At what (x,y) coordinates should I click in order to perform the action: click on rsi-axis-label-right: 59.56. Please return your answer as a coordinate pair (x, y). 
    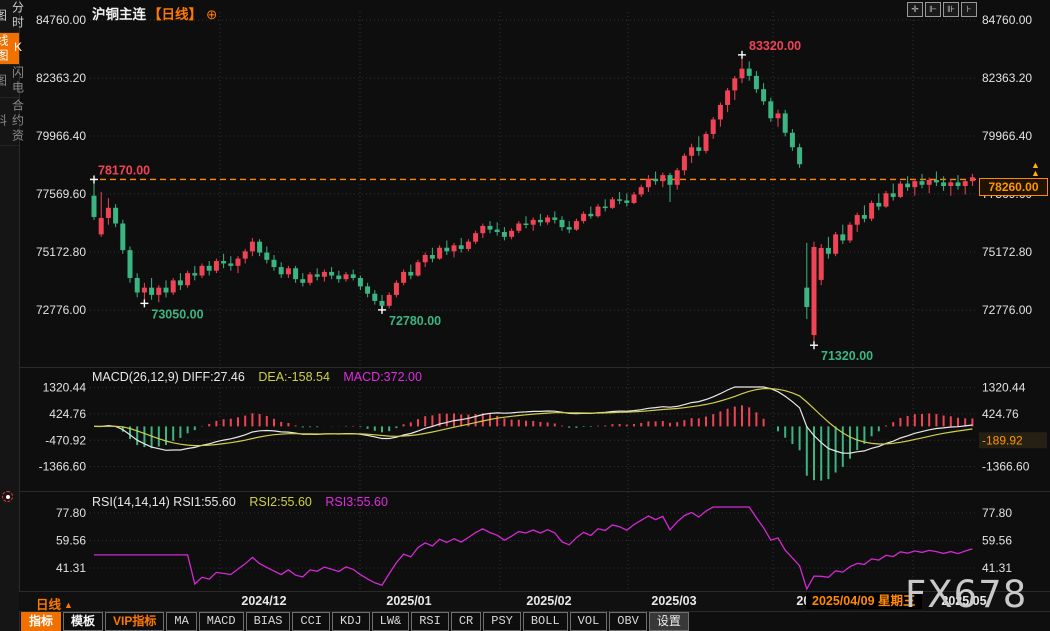
    Looking at the image, I should click on (997, 541).